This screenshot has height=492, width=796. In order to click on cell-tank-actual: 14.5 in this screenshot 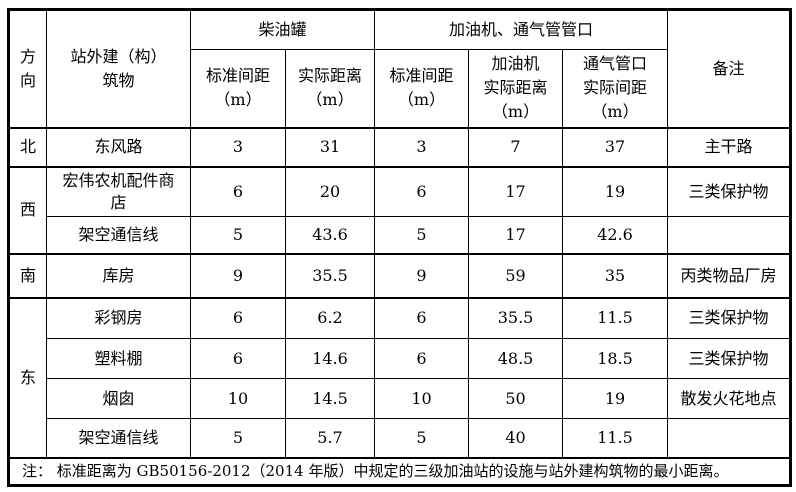, I will do `click(330, 398)`.